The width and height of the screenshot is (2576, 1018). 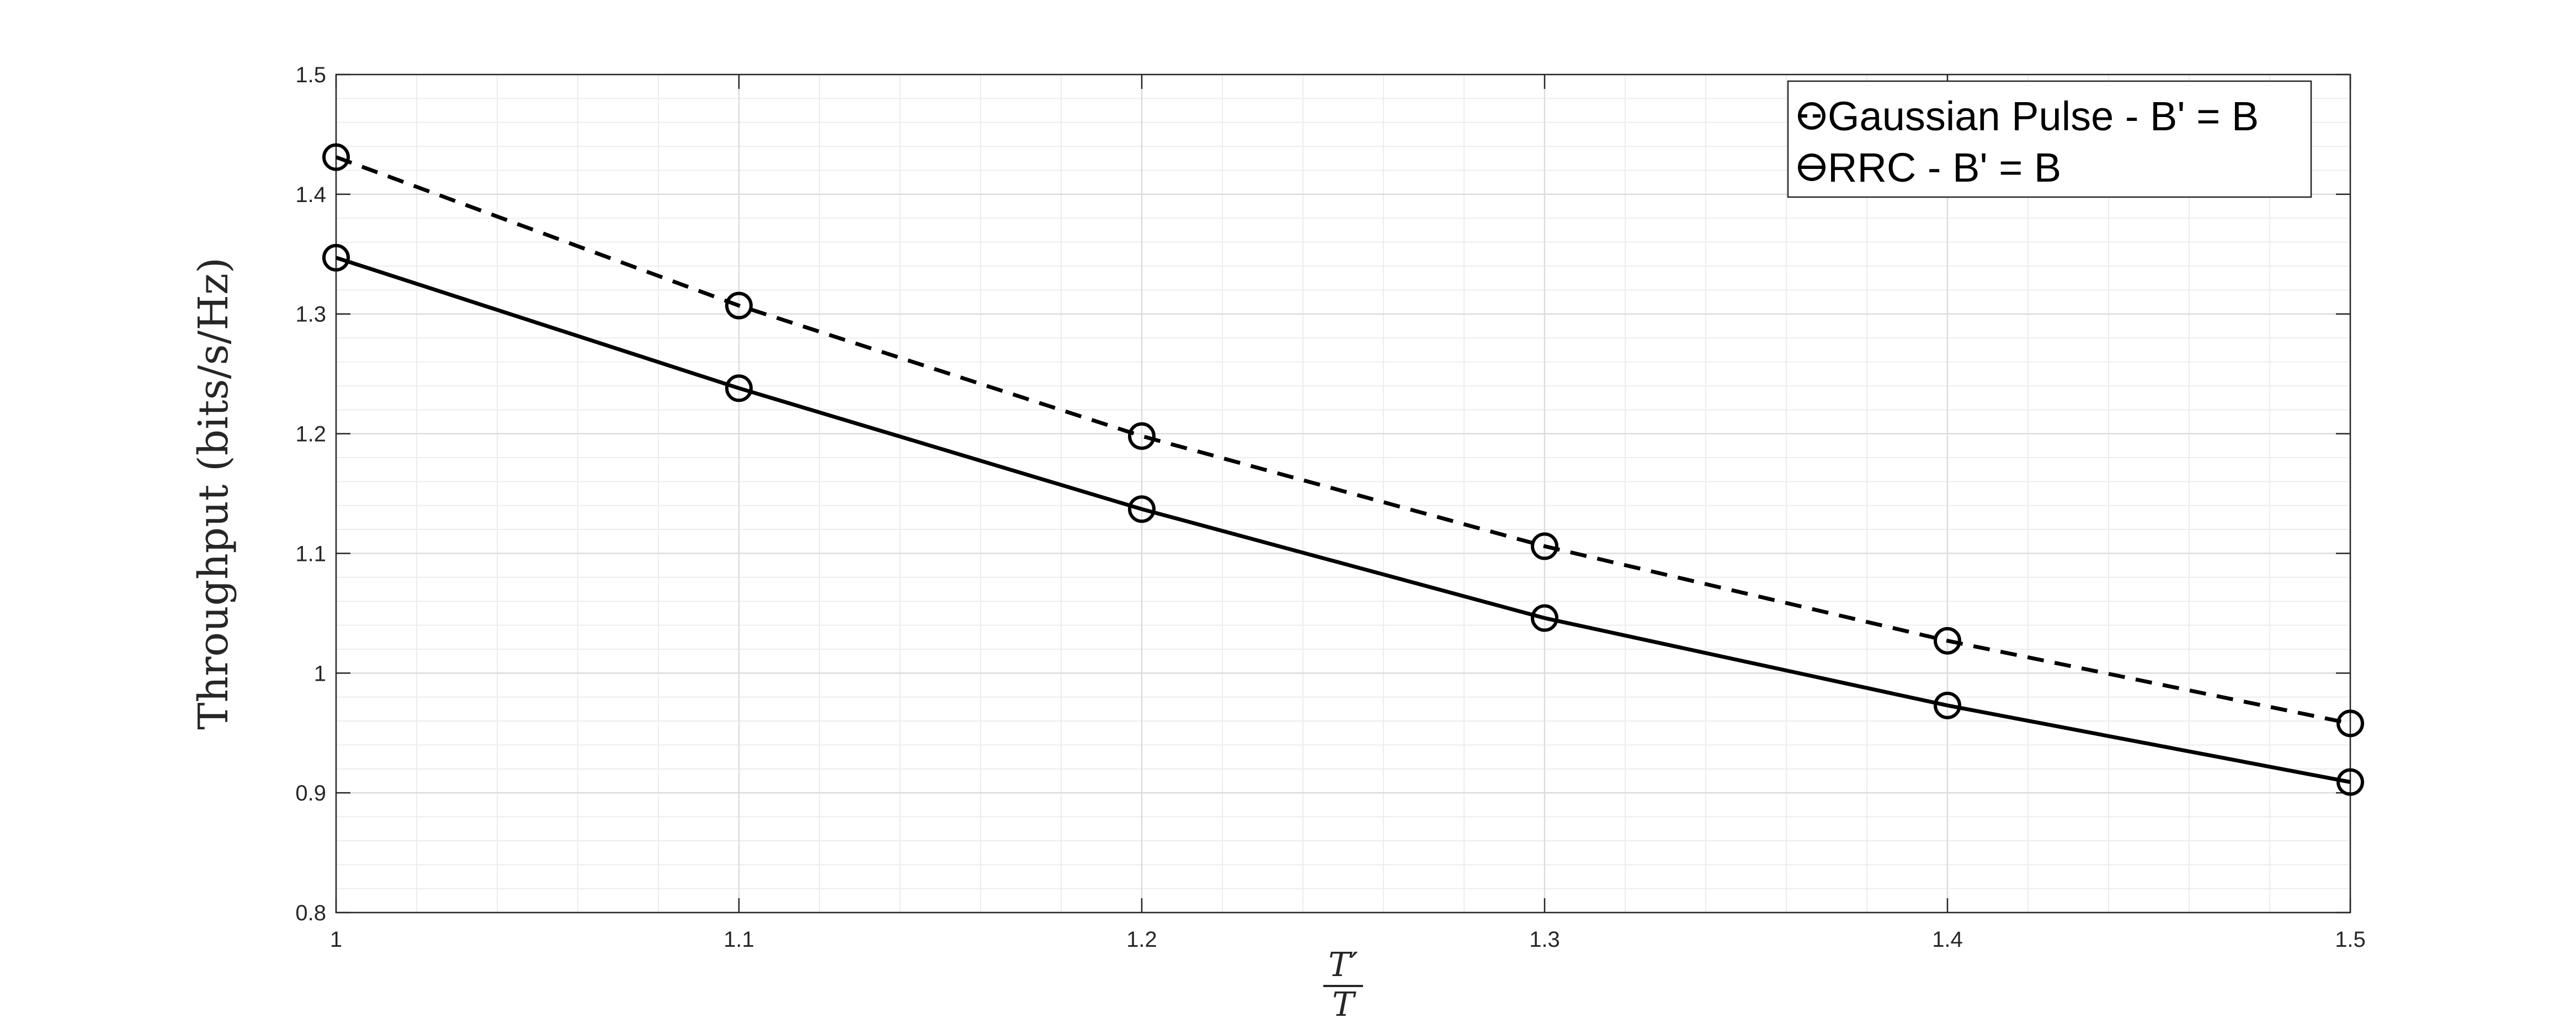 What do you see at coordinates (320, 673) in the screenshot?
I see `y-tick-label: 1` at bounding box center [320, 673].